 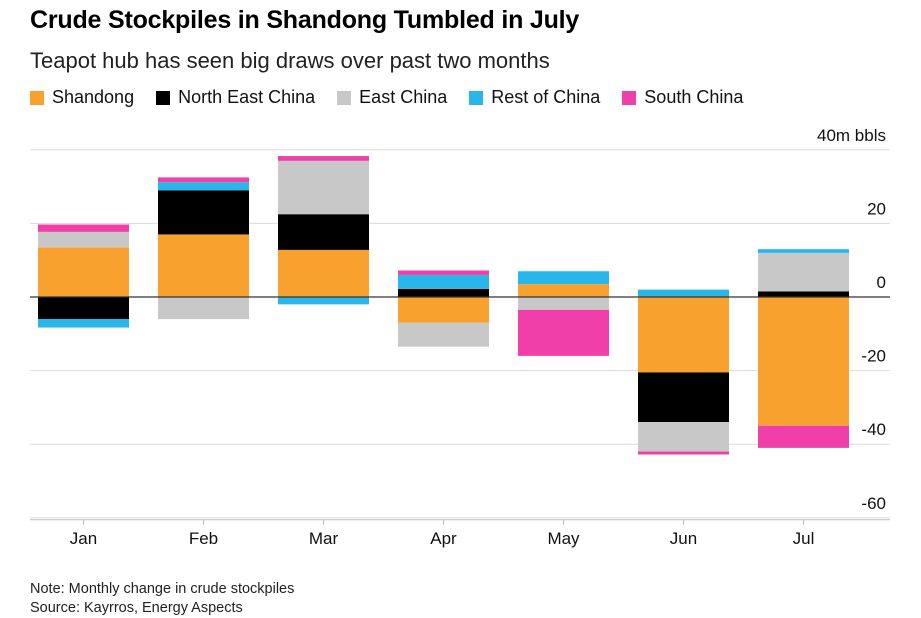 What do you see at coordinates (876, 208) in the screenshot?
I see `y-tick-label: 20` at bounding box center [876, 208].